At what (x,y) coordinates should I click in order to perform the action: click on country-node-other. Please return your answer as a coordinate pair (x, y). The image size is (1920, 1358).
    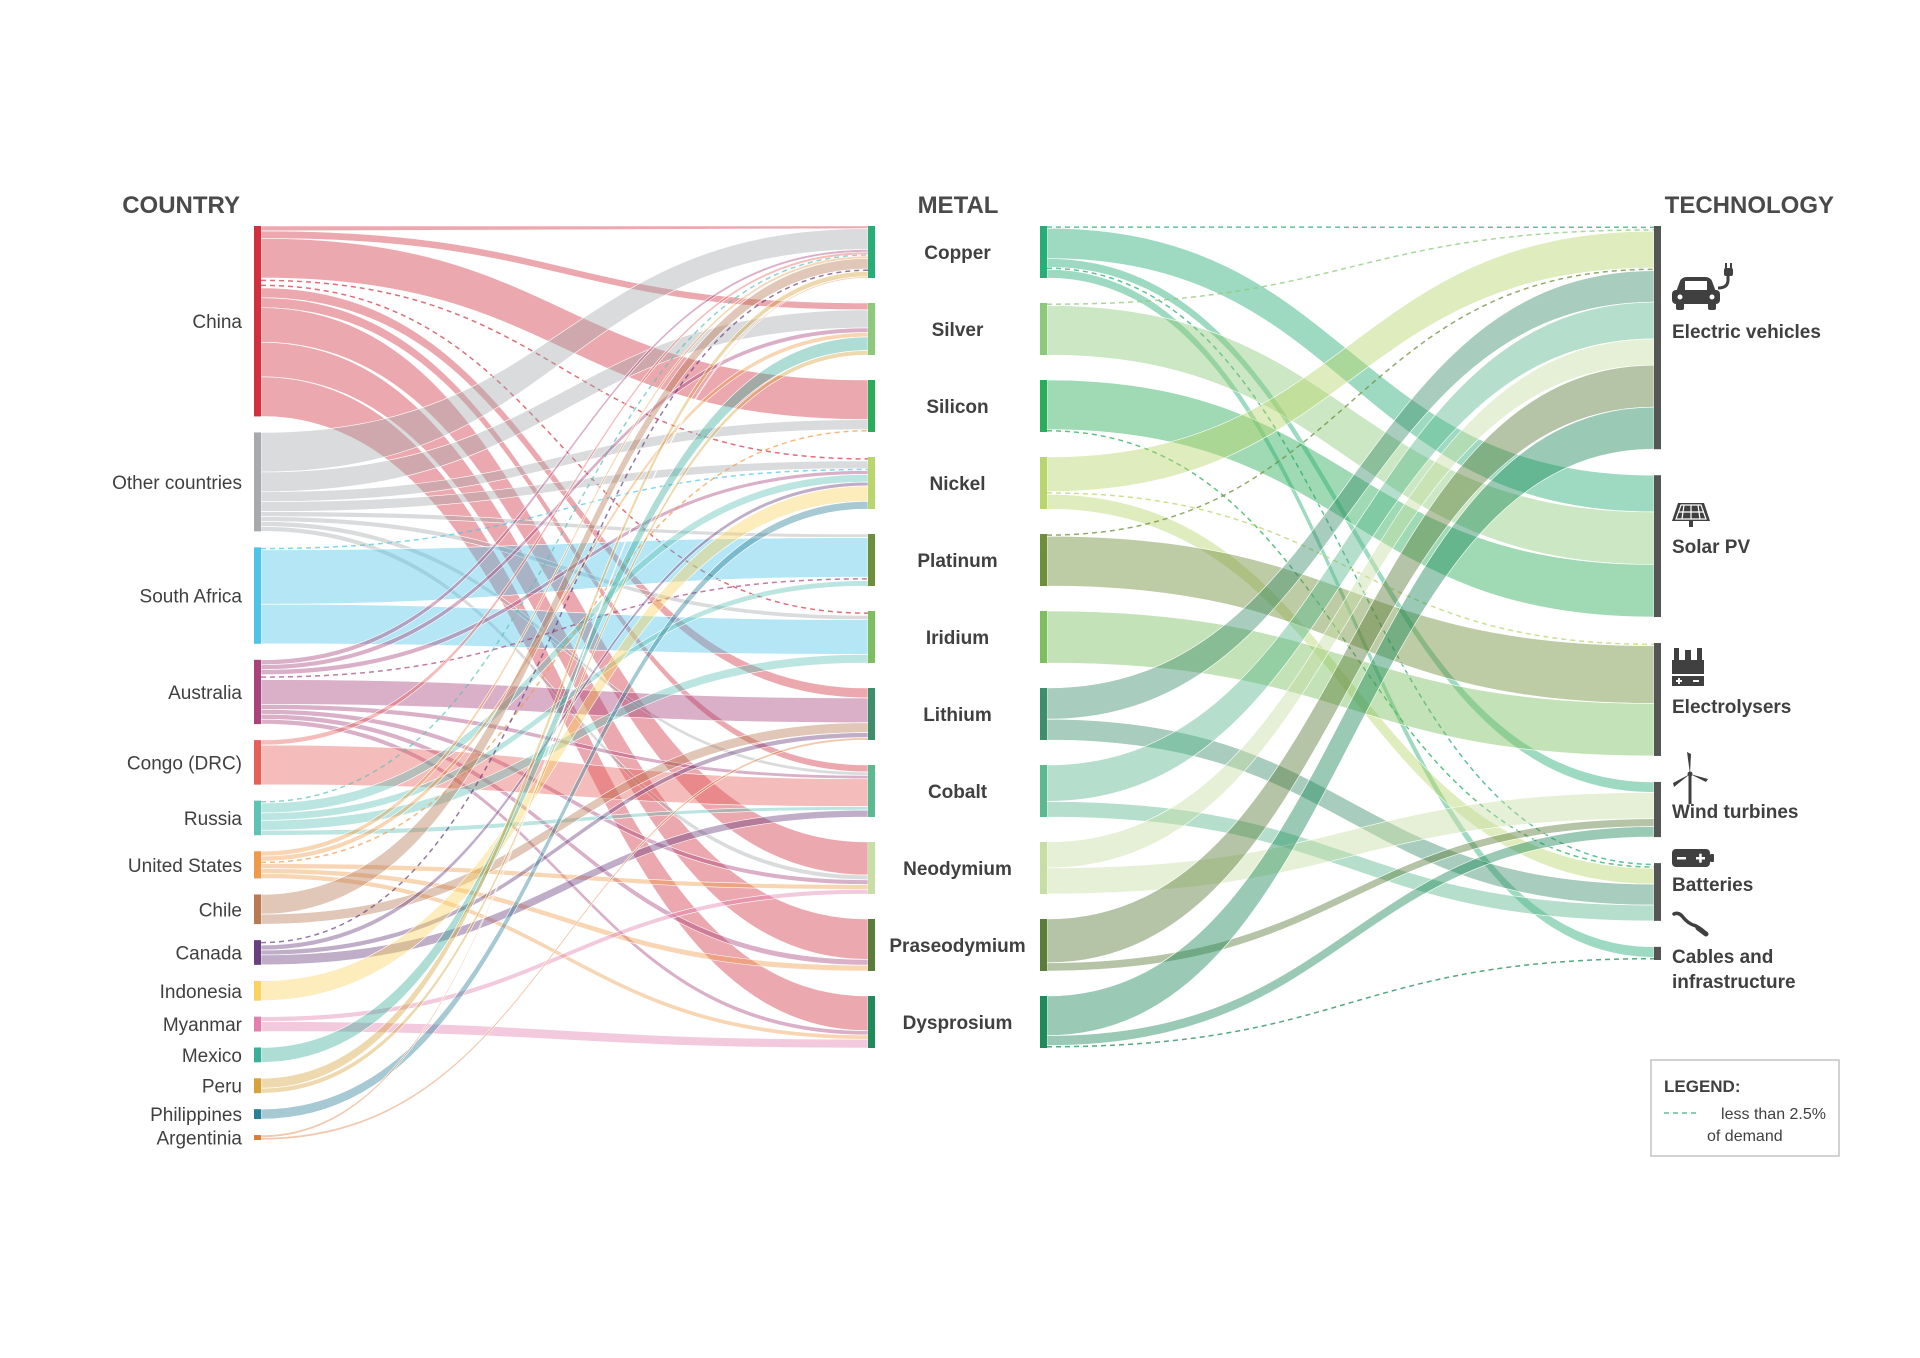
    Looking at the image, I should click on (257, 482).